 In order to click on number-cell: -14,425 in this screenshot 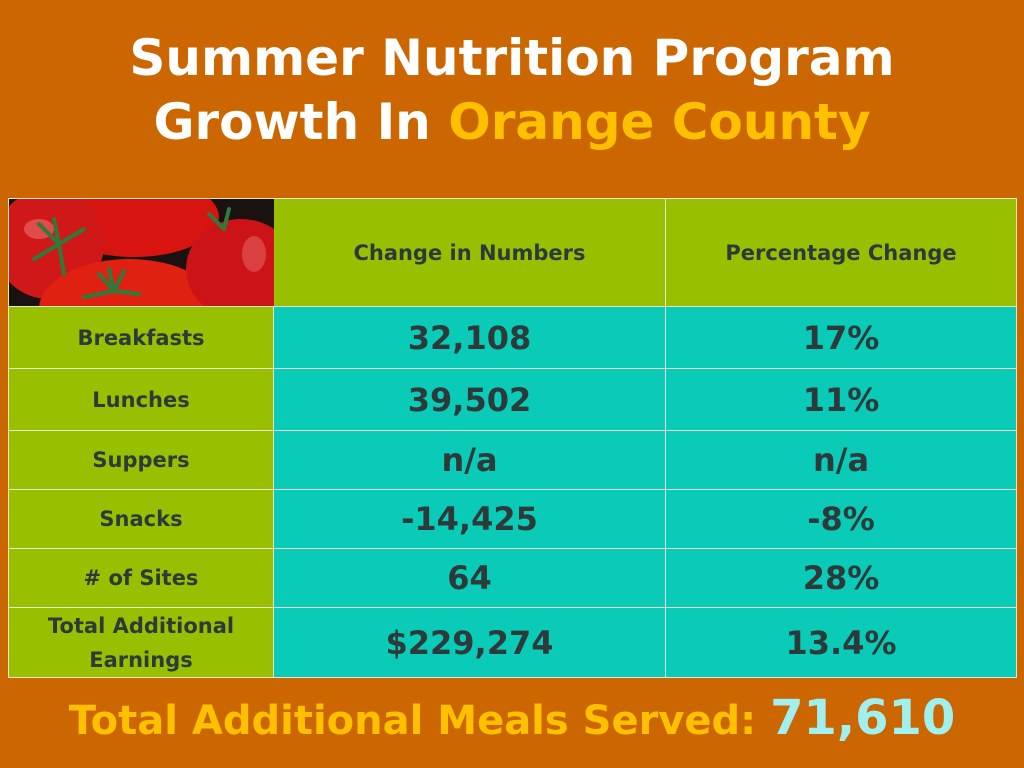, I will do `click(469, 519)`.